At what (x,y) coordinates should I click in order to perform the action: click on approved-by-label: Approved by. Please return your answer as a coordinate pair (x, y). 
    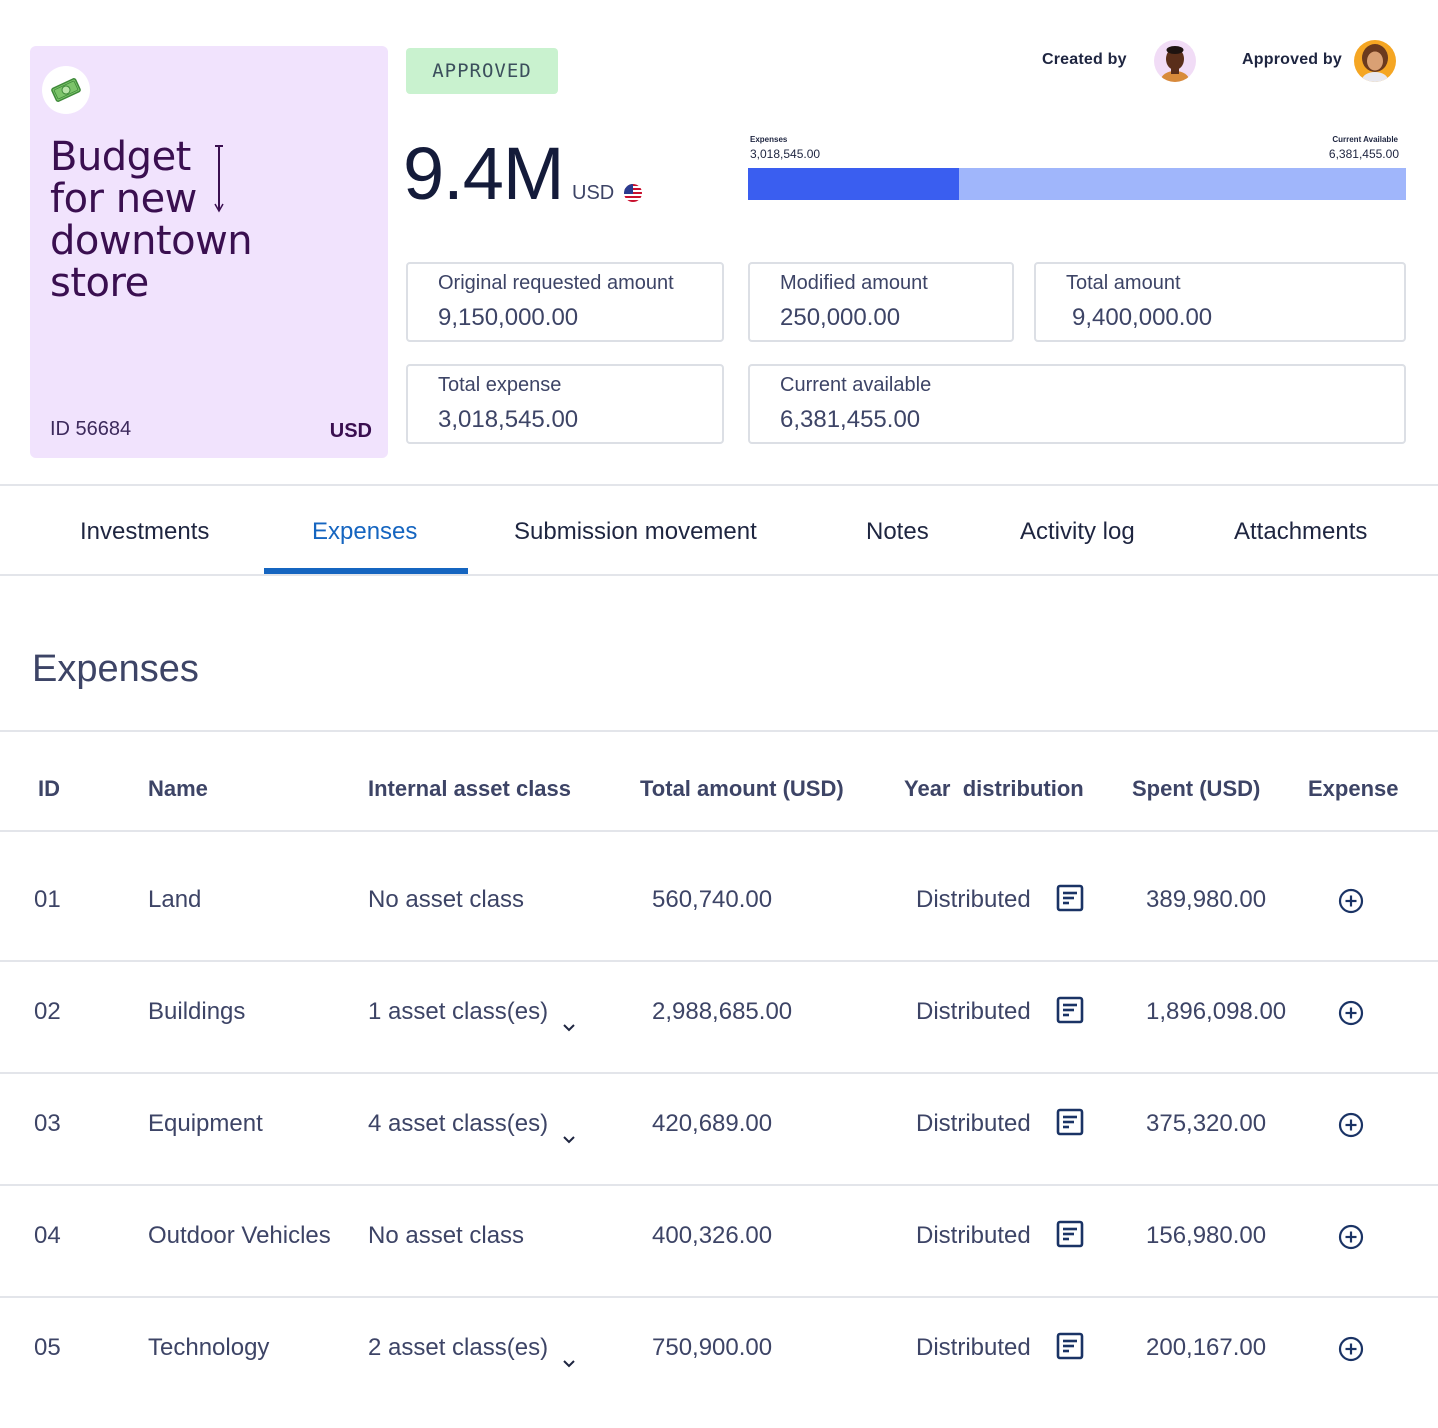
    Looking at the image, I should click on (1292, 59).